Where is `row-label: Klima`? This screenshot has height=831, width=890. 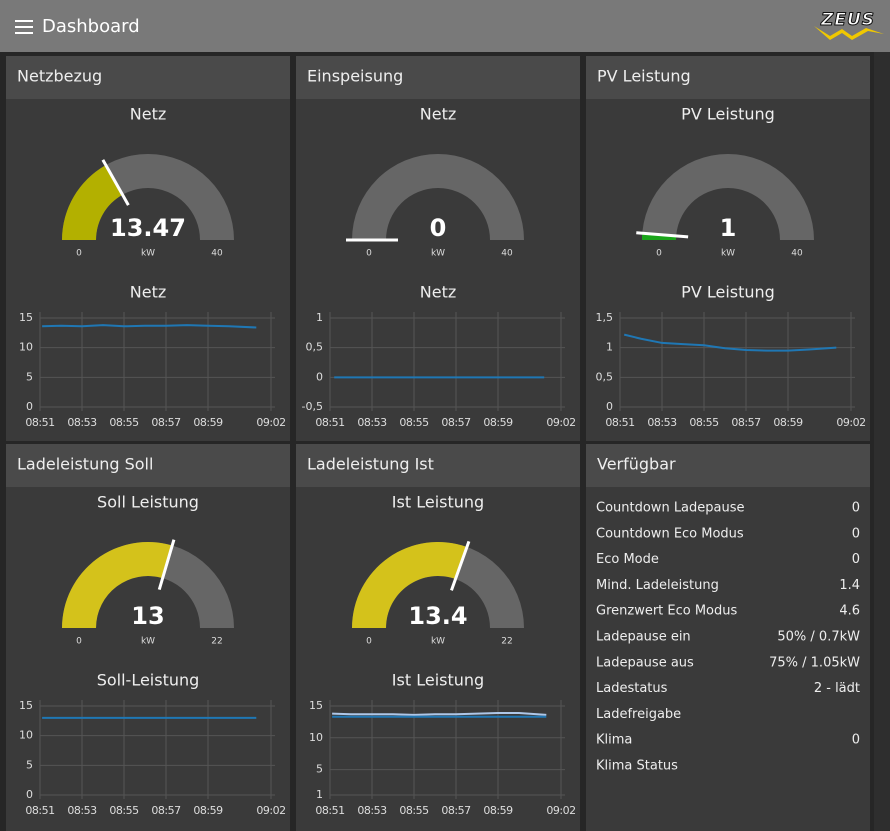 row-label: Klima is located at coordinates (614, 740).